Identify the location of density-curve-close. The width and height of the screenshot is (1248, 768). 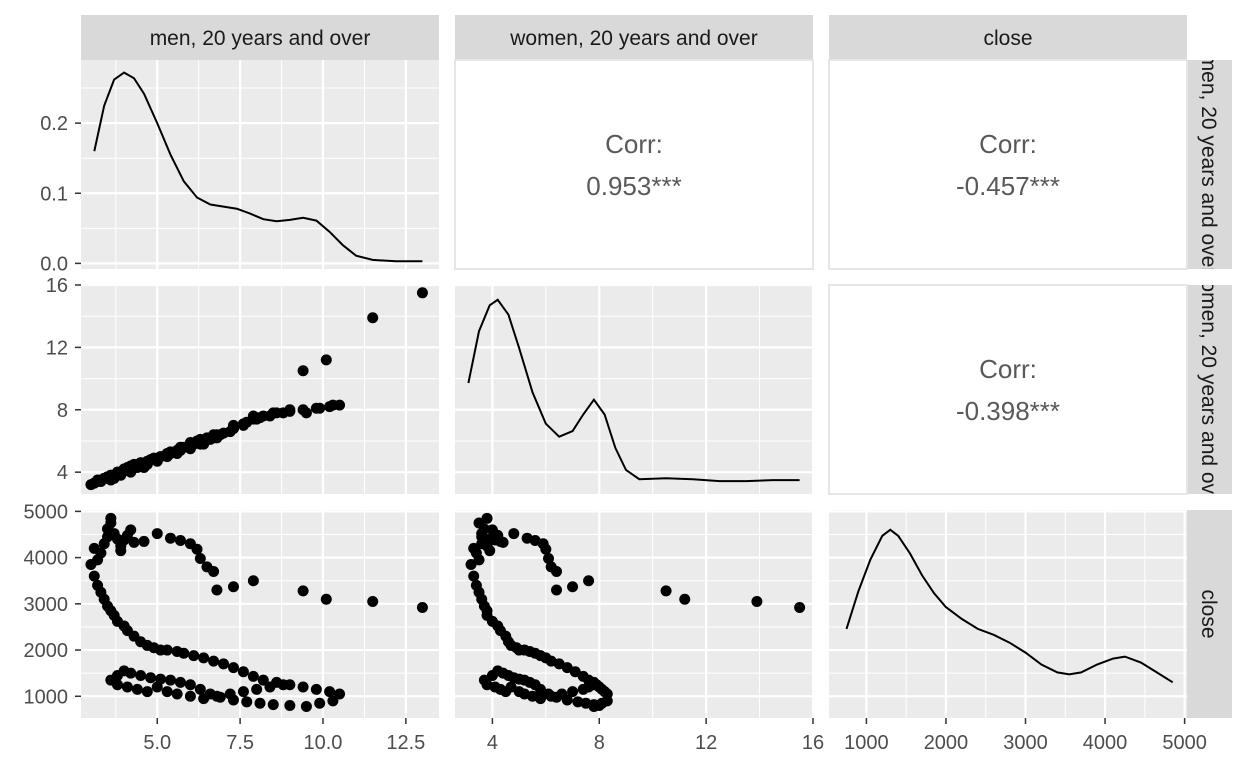
(1009, 606).